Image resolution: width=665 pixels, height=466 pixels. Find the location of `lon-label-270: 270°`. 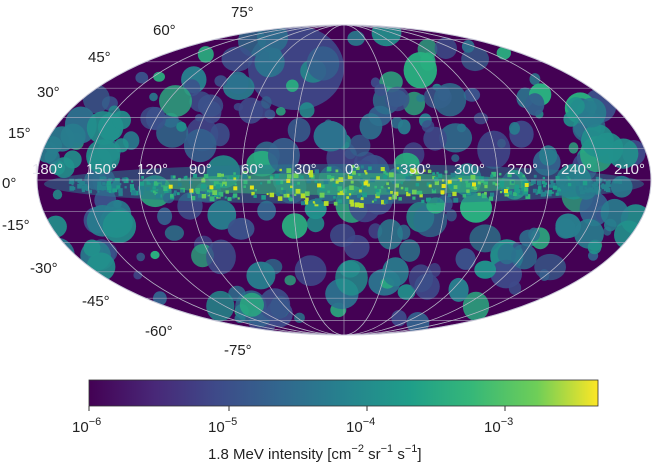

lon-label-270: 270° is located at coordinates (522, 169).